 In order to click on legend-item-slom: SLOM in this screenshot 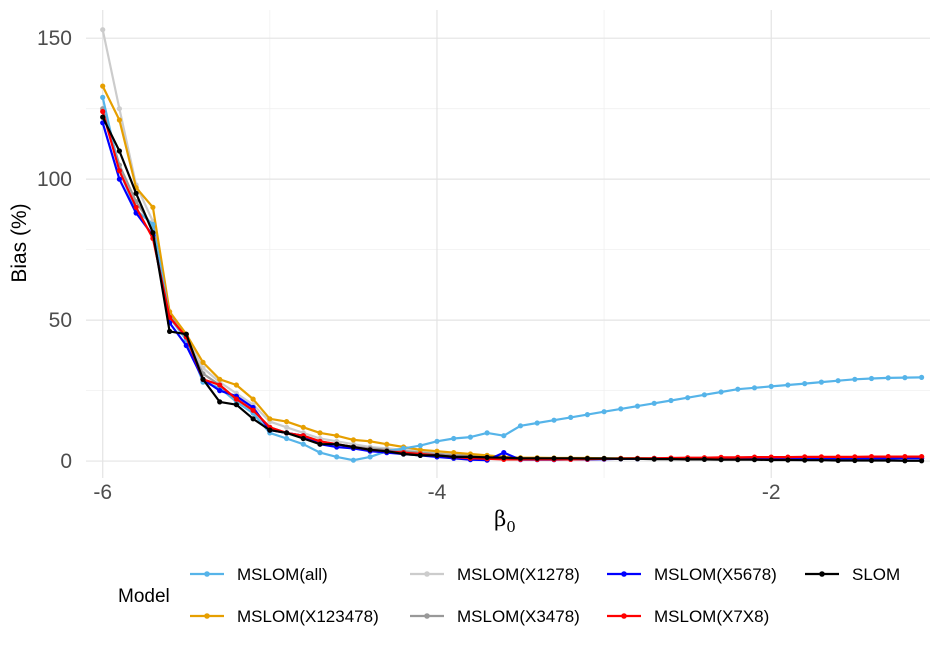, I will do `click(852, 574)`.